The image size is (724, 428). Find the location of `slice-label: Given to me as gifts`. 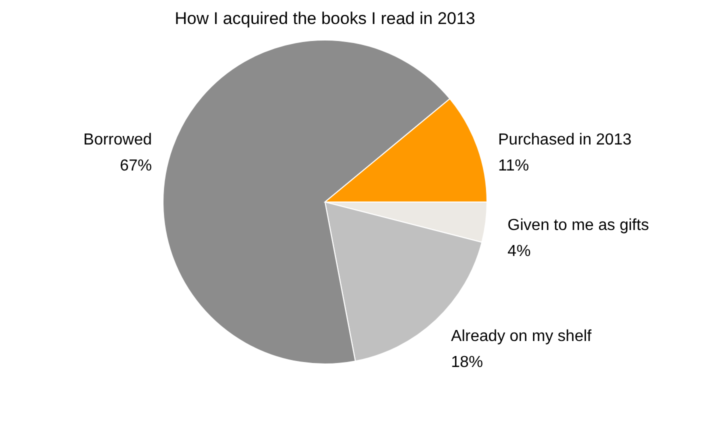

slice-label: Given to me as gifts is located at coordinates (578, 225).